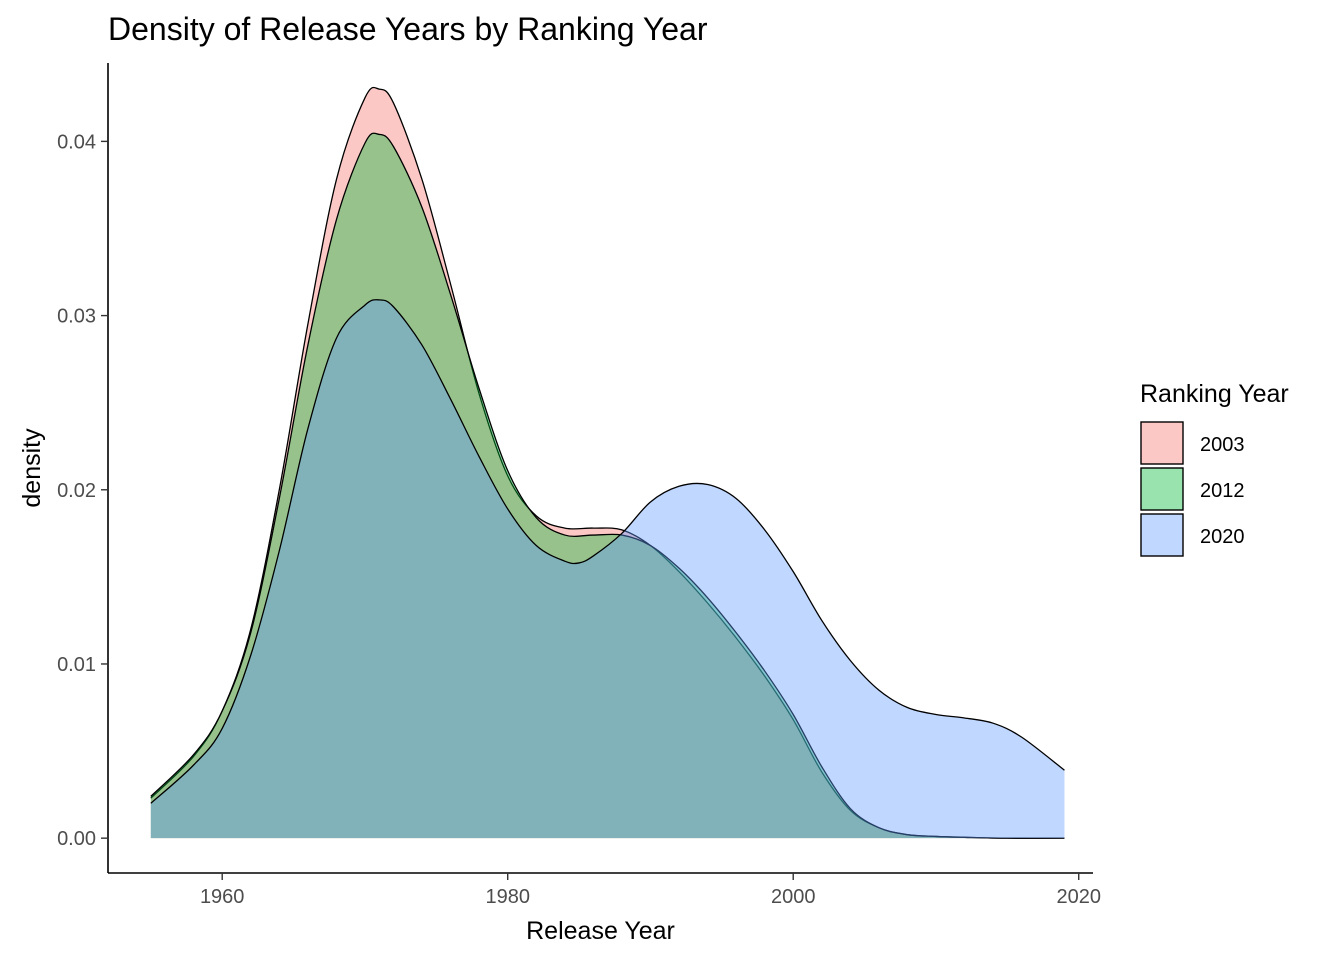 The height and width of the screenshot is (960, 1344). I want to click on chart-title: Density of Release Years by Ranking Year, so click(408, 29).